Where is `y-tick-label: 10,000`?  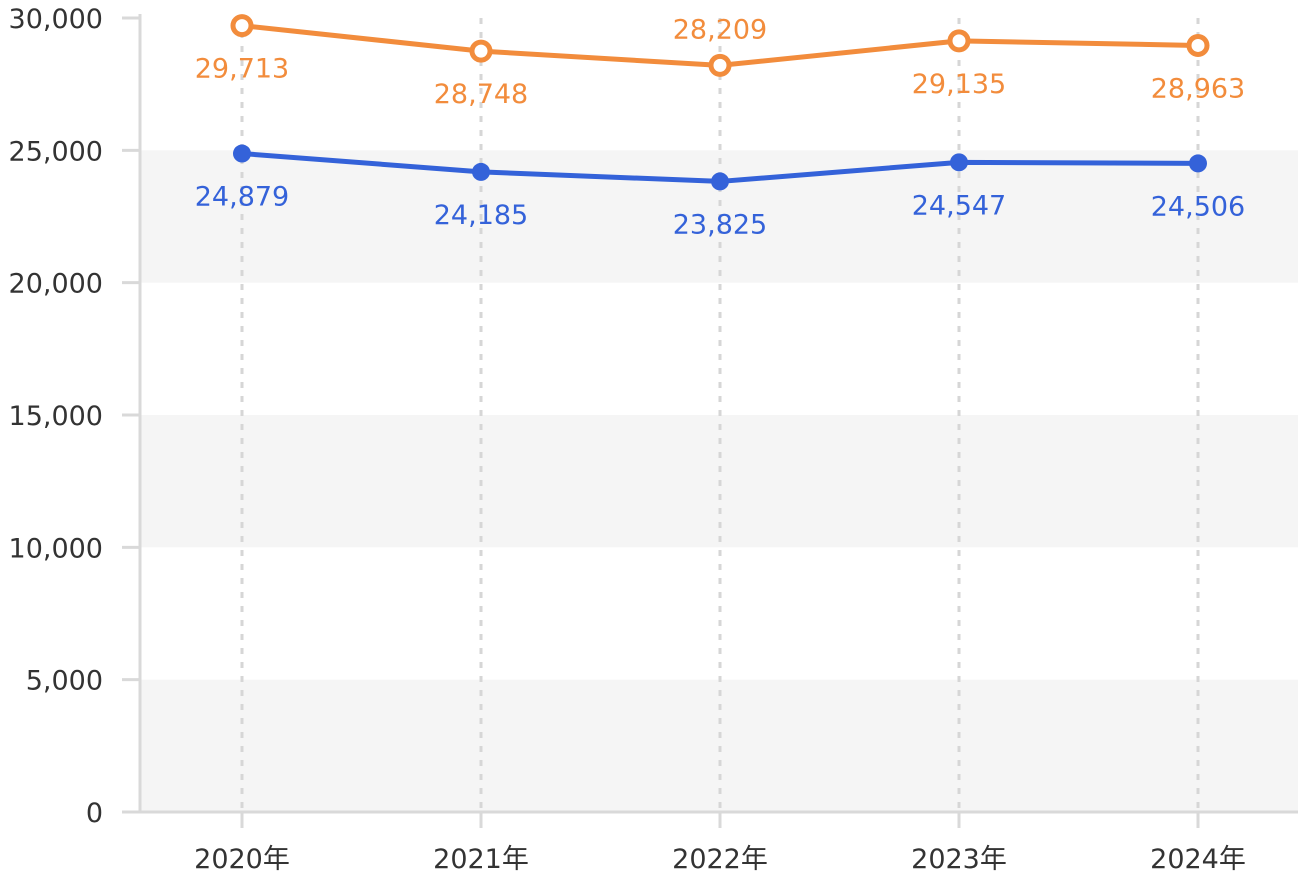
y-tick-label: 10,000 is located at coordinates (56, 548).